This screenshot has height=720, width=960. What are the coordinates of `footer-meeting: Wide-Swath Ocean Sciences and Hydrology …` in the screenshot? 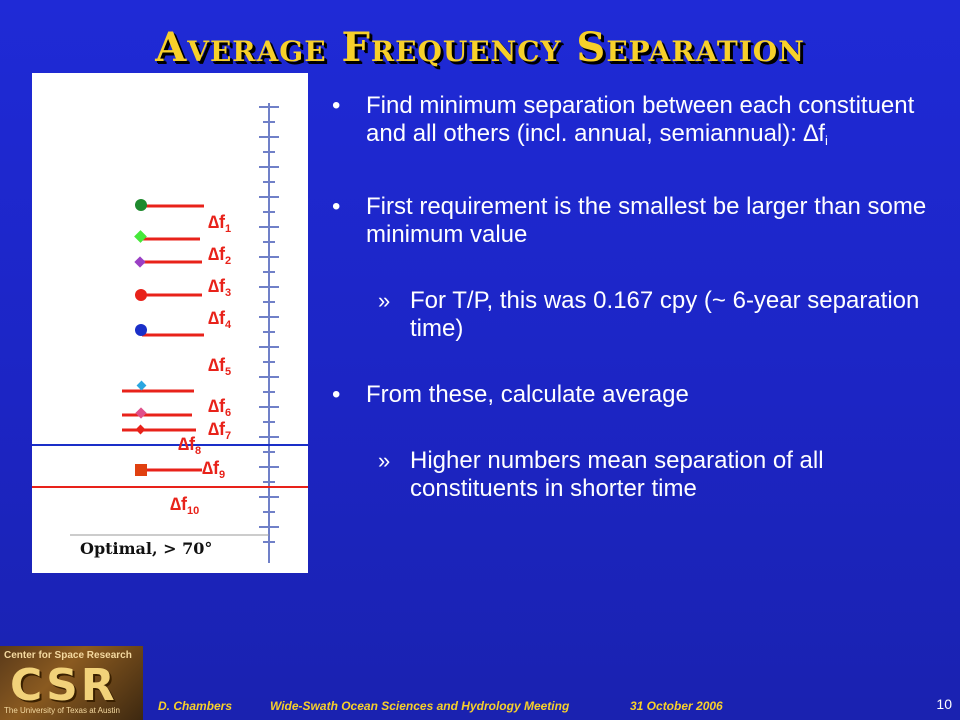 It's located at (420, 706).